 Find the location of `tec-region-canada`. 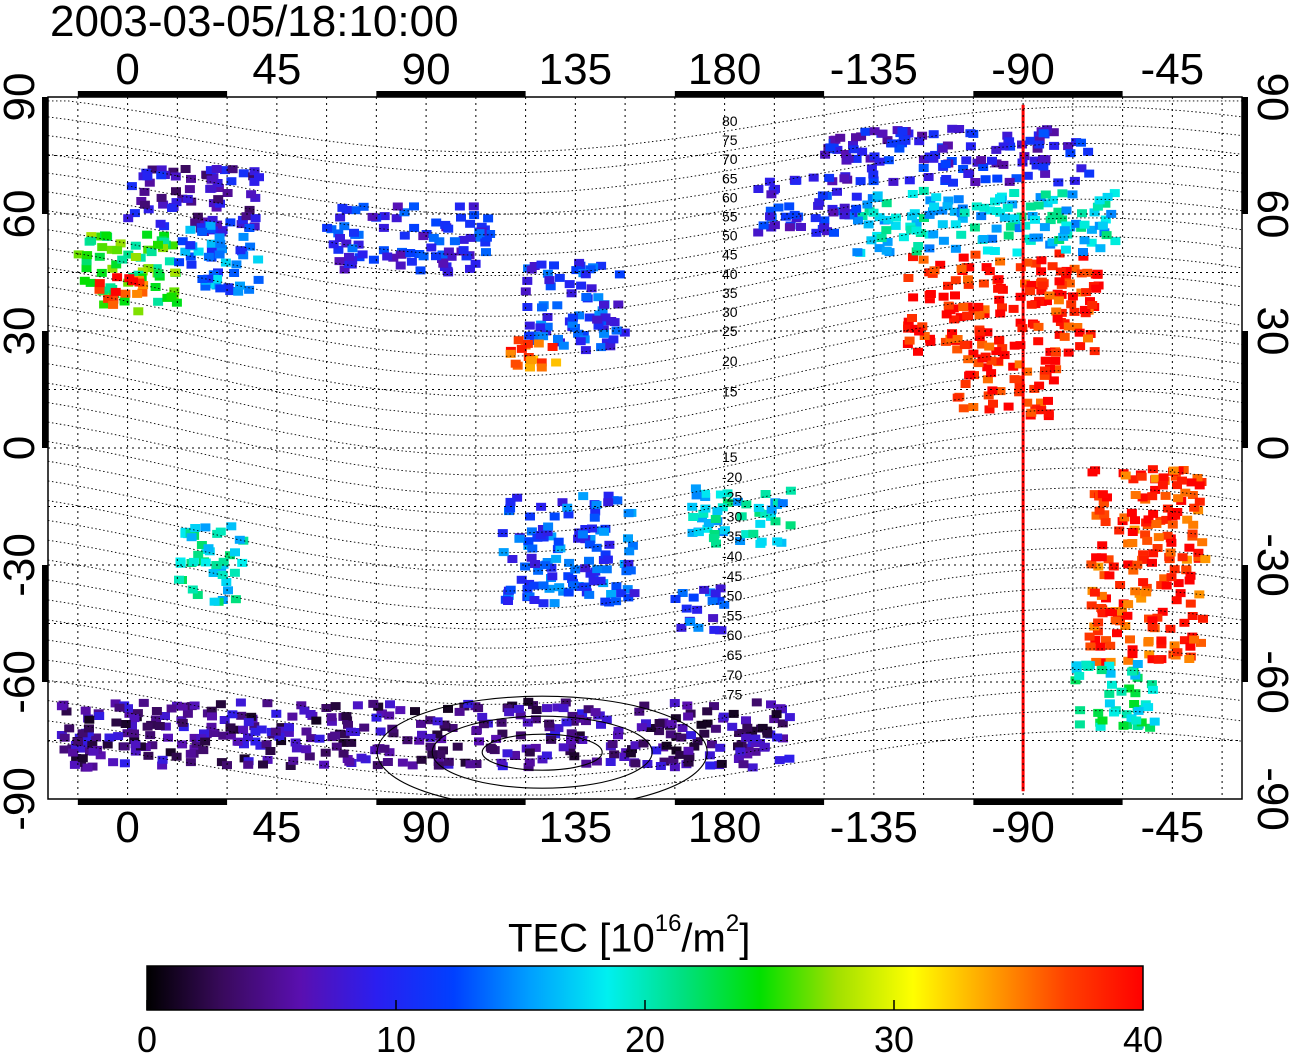

tec-region-canada is located at coordinates (986, 221).